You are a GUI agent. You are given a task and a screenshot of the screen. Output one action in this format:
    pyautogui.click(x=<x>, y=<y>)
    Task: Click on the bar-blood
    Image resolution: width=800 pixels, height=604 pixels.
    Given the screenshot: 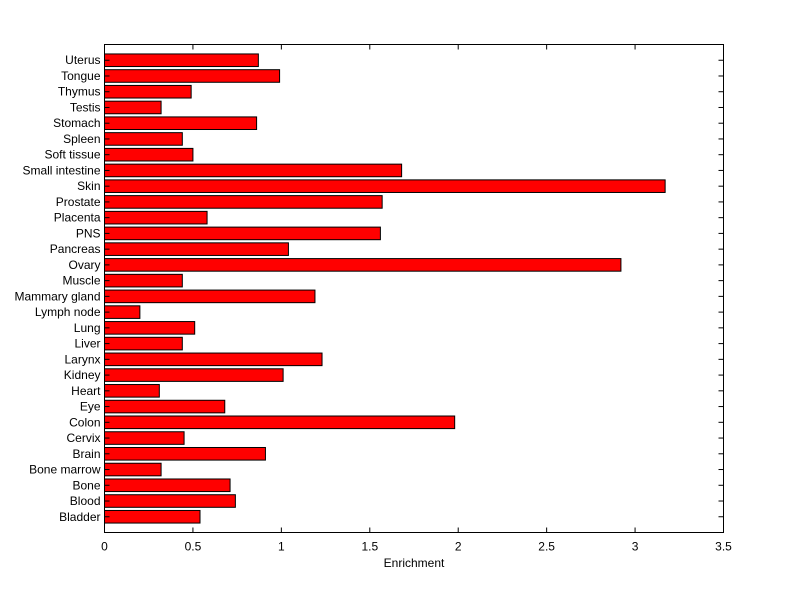 What is the action you would take?
    pyautogui.click(x=170, y=501)
    